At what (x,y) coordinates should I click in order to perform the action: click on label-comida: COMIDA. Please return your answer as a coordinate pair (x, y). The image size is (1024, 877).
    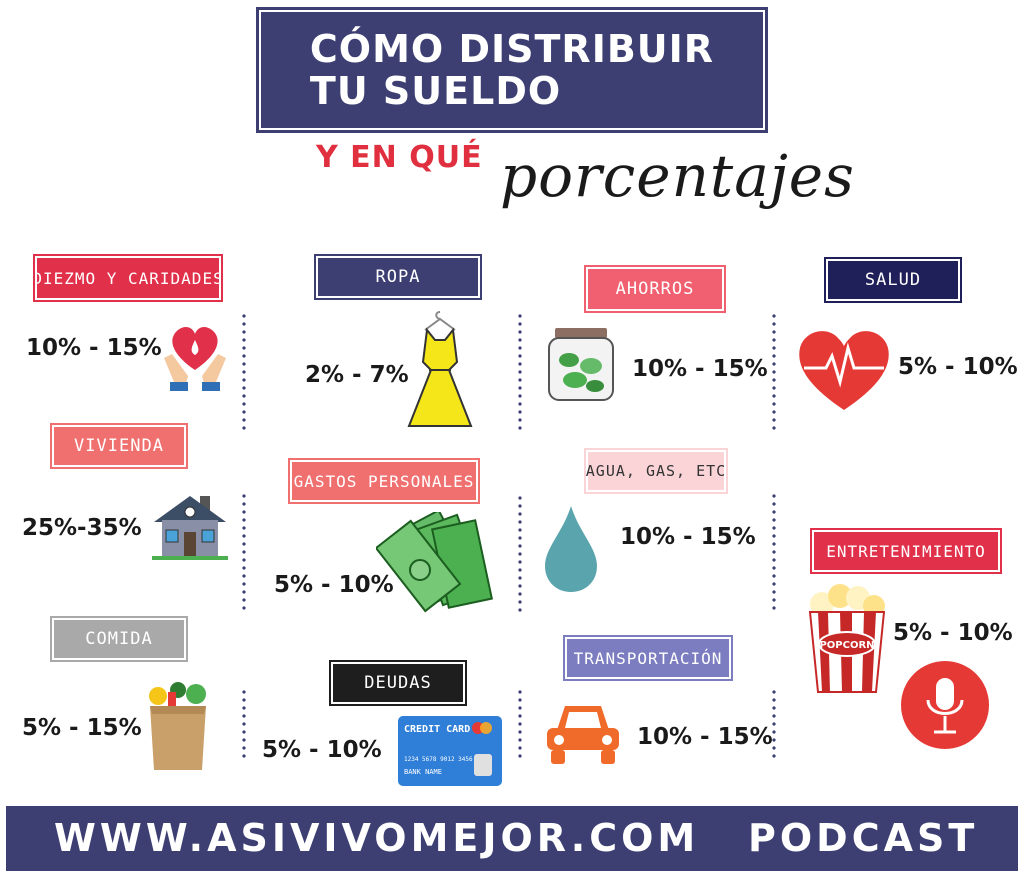
    Looking at the image, I should click on (119, 639).